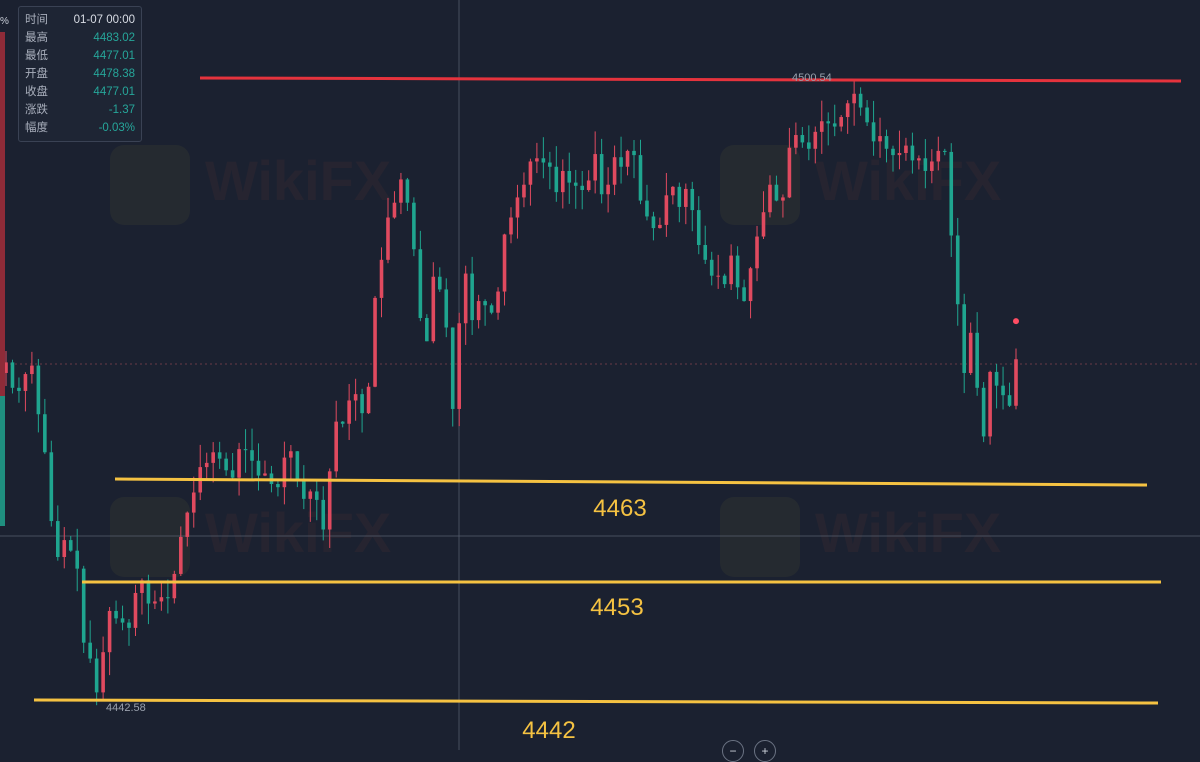 The width and height of the screenshot is (1200, 762). I want to click on info-row-time: 时间 01-07 00:00, so click(80, 20).